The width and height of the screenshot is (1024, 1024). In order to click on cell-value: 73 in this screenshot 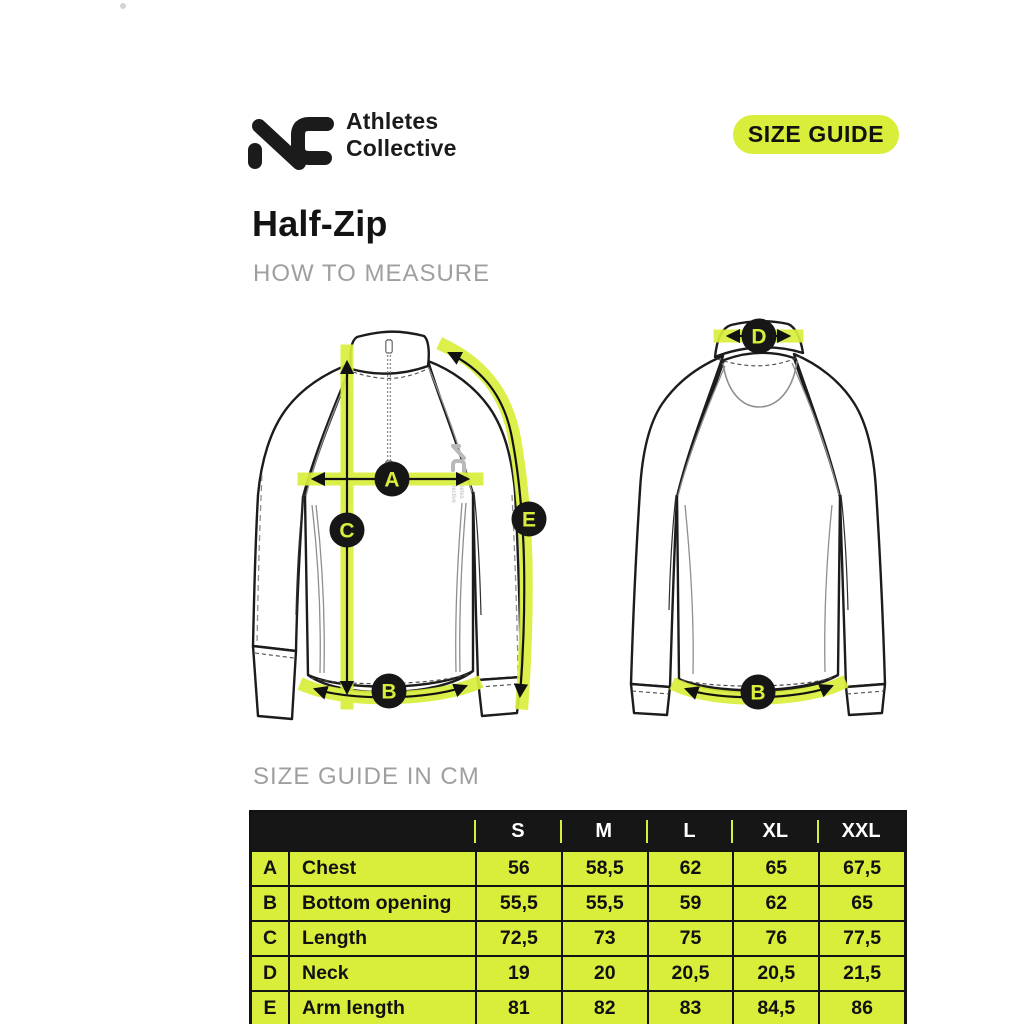, I will do `click(603, 937)`.